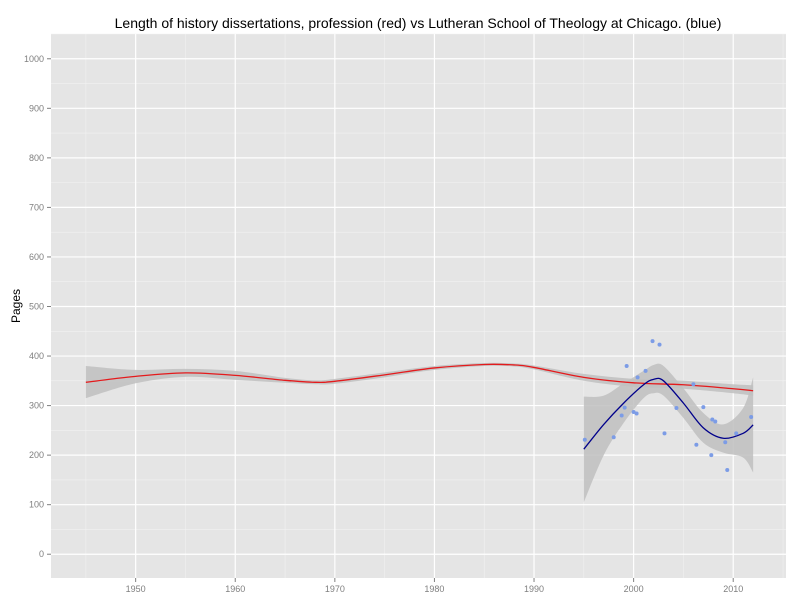 The height and width of the screenshot is (600, 800). Describe the element at coordinates (36, 406) in the screenshot. I see `y-tick-label: 300` at that location.